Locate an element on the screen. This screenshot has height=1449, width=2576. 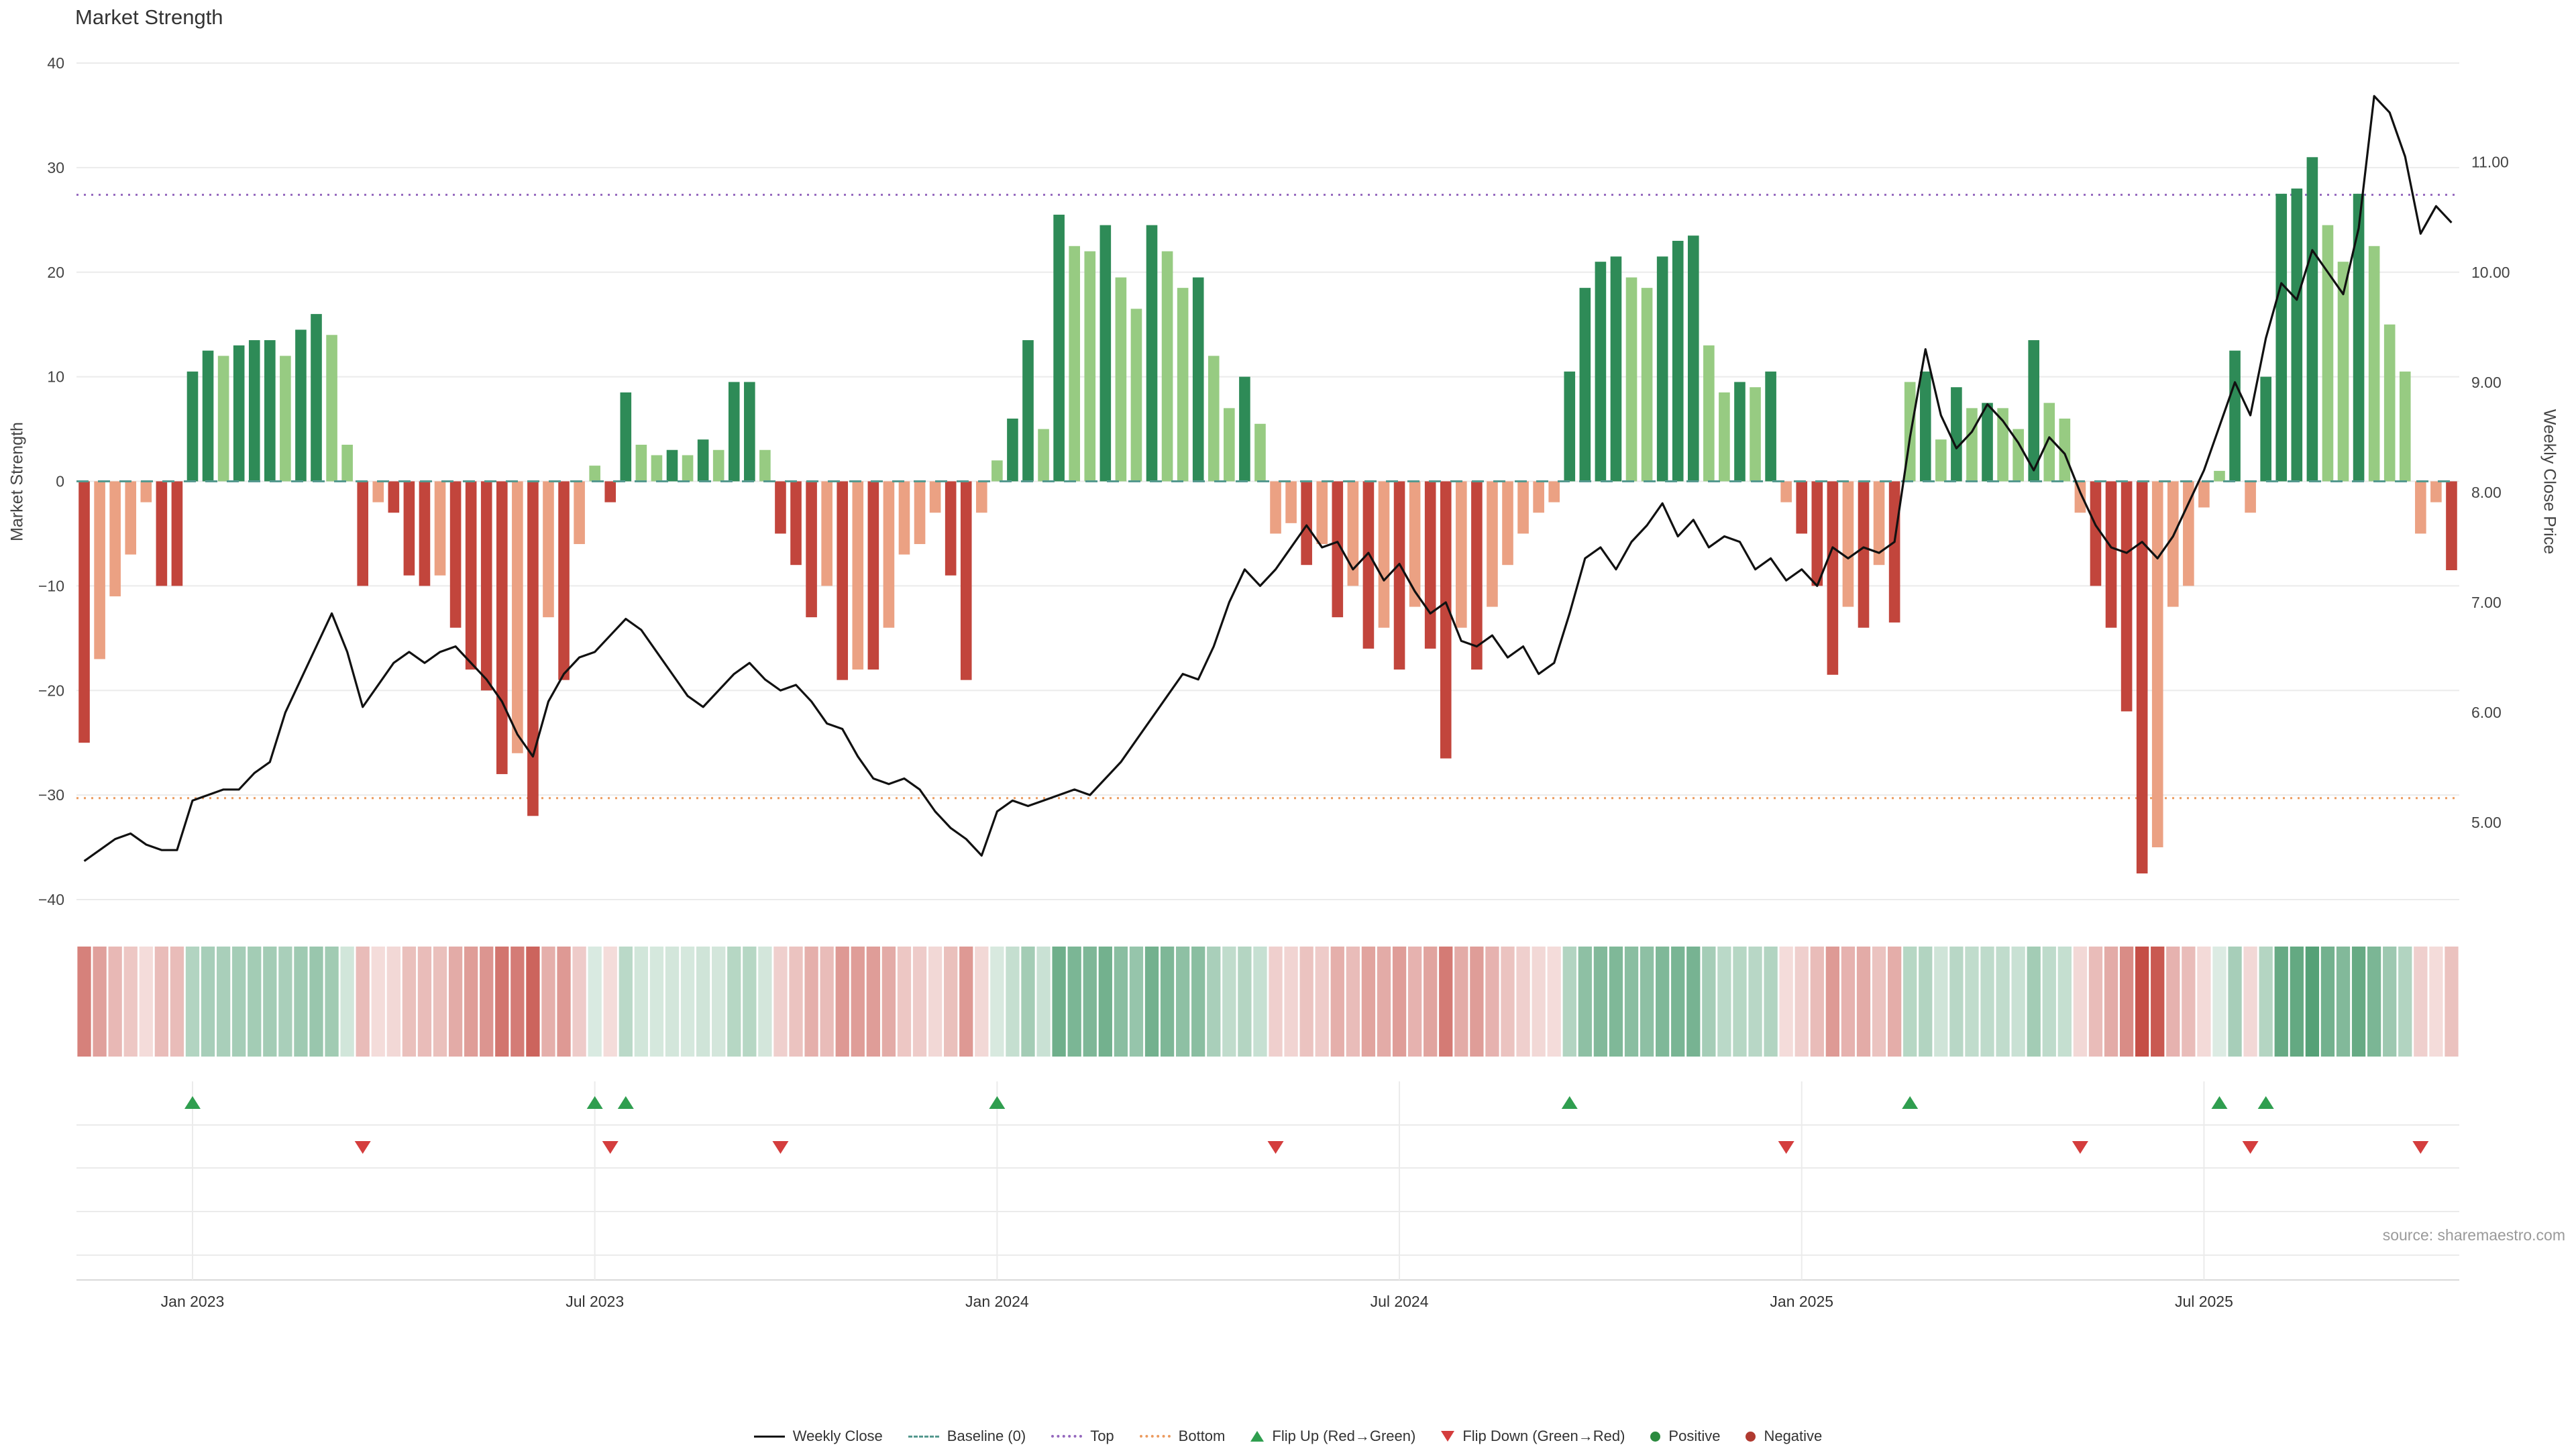
legend-item-baseline: Baseline (0) is located at coordinates (967, 1436).